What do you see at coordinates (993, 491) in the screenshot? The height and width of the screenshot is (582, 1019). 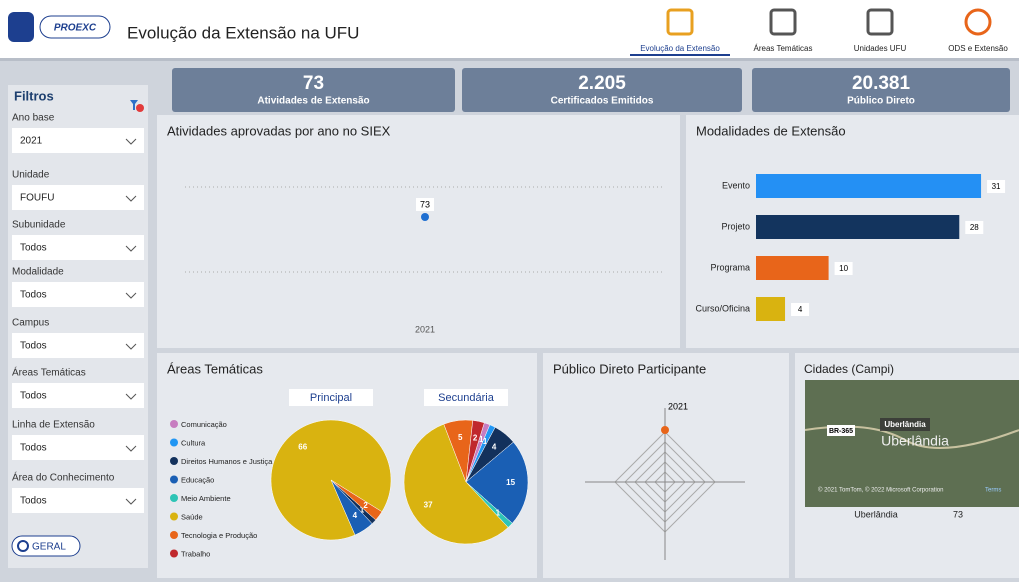 I see `map-terms: Terms` at bounding box center [993, 491].